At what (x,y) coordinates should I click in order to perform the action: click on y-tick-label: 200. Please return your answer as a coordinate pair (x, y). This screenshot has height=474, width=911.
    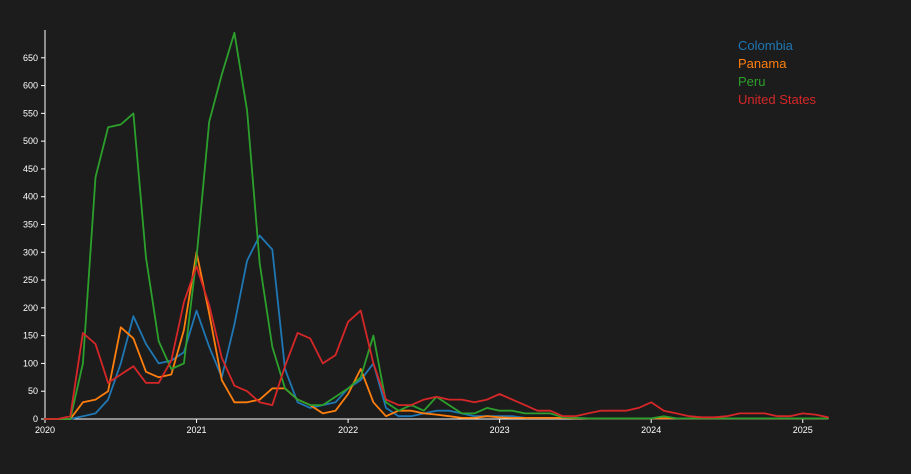
    Looking at the image, I should click on (30, 308).